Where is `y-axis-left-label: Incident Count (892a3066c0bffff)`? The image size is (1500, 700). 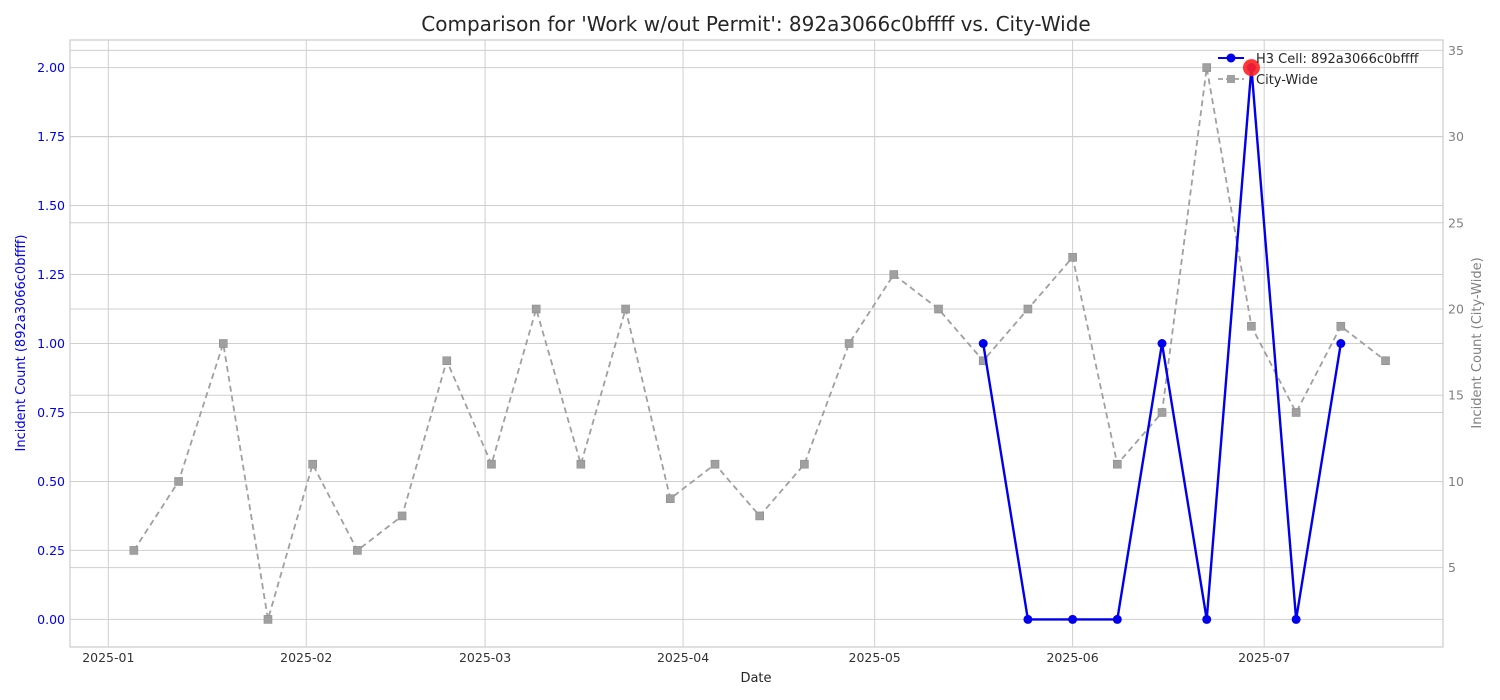
y-axis-left-label: Incident Count (892a3066c0bffff) is located at coordinates (21, 343).